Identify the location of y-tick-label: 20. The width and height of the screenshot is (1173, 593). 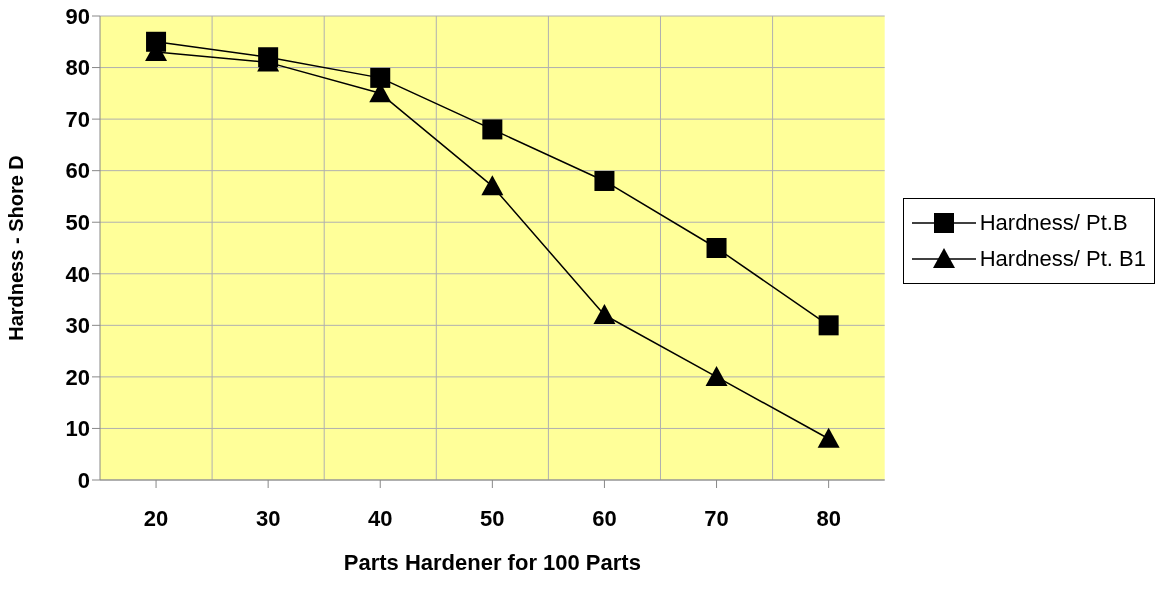
(77, 377).